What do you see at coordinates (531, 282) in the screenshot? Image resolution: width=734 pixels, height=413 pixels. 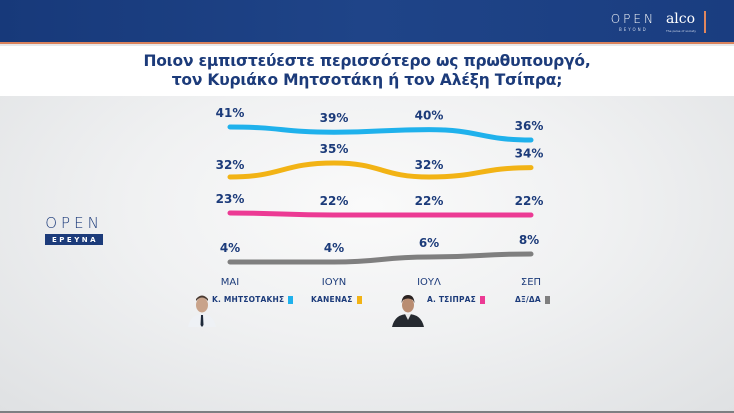 I see `x-axis-label: ΣΕΠ` at bounding box center [531, 282].